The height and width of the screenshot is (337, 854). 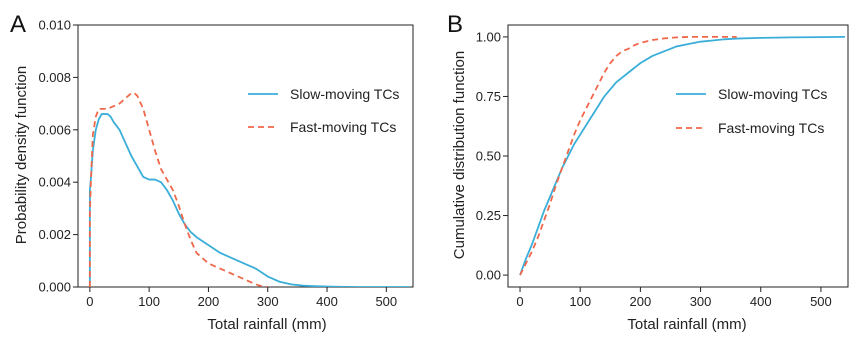 What do you see at coordinates (178, 189) in the screenshot?
I see `series-line-fast-moving-tcs` at bounding box center [178, 189].